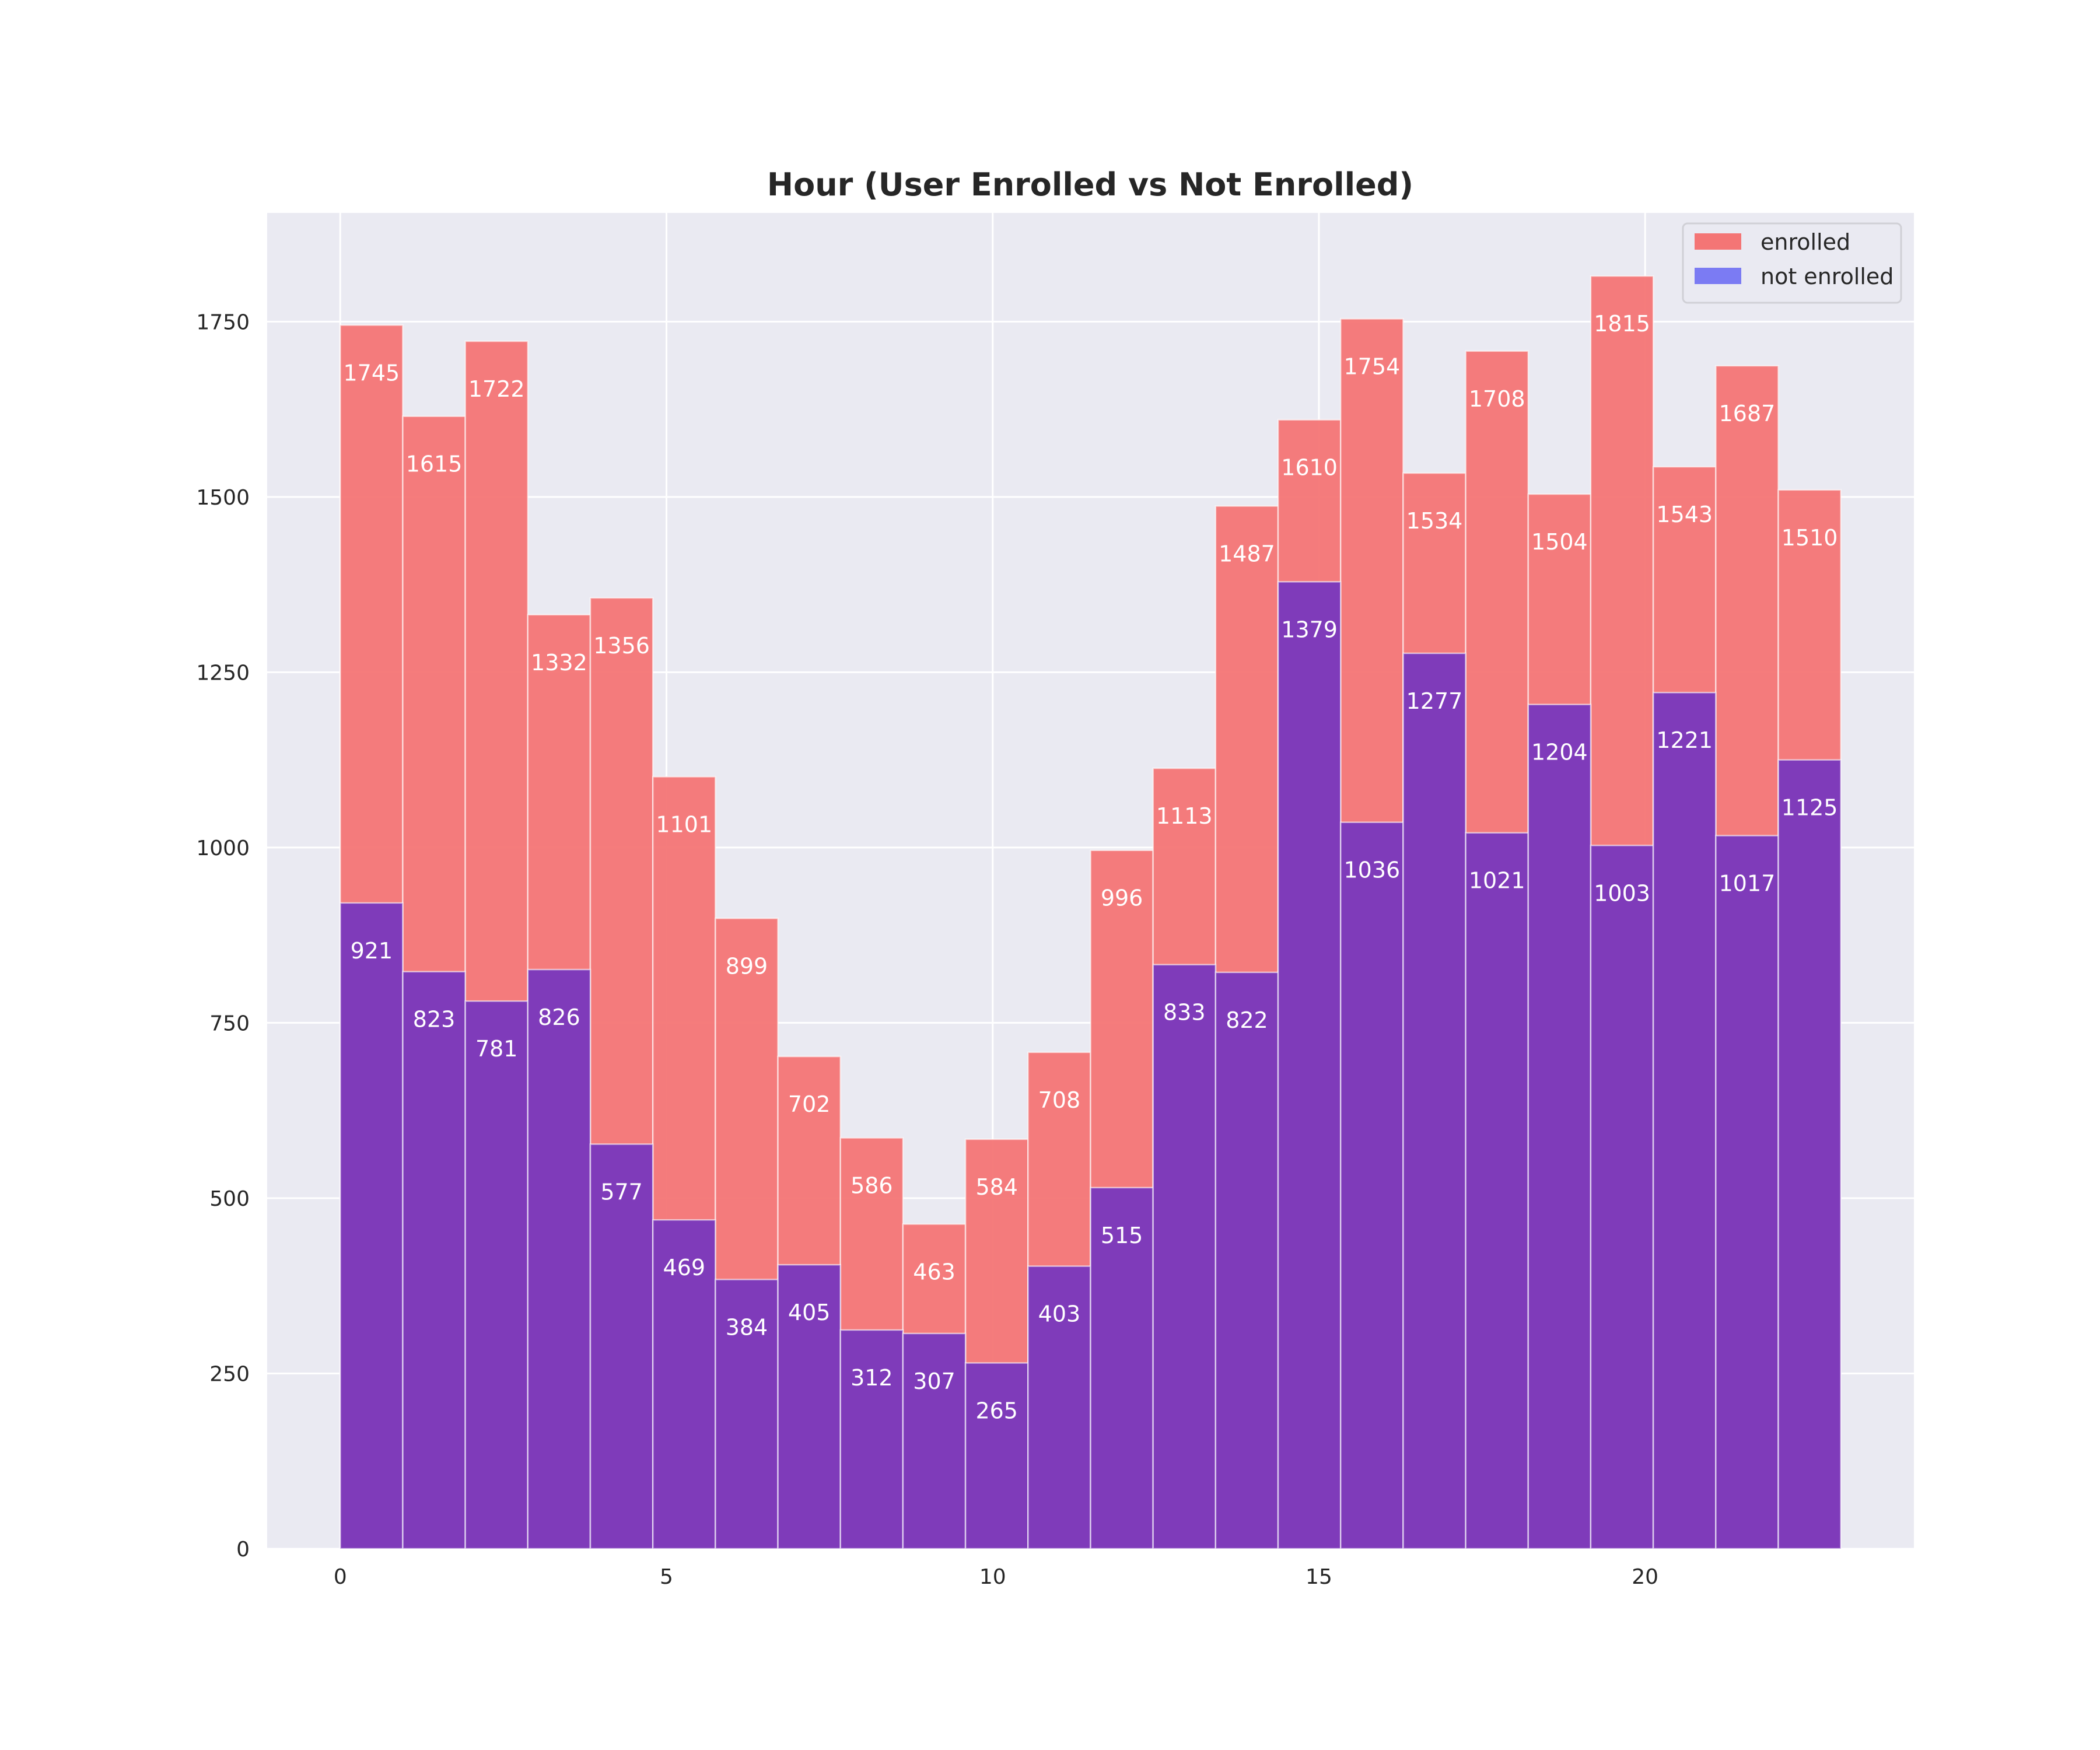 This screenshot has width=2100, height=1750. Describe the element at coordinates (243, 1550) in the screenshot. I see `y-tick-label: 0` at that location.